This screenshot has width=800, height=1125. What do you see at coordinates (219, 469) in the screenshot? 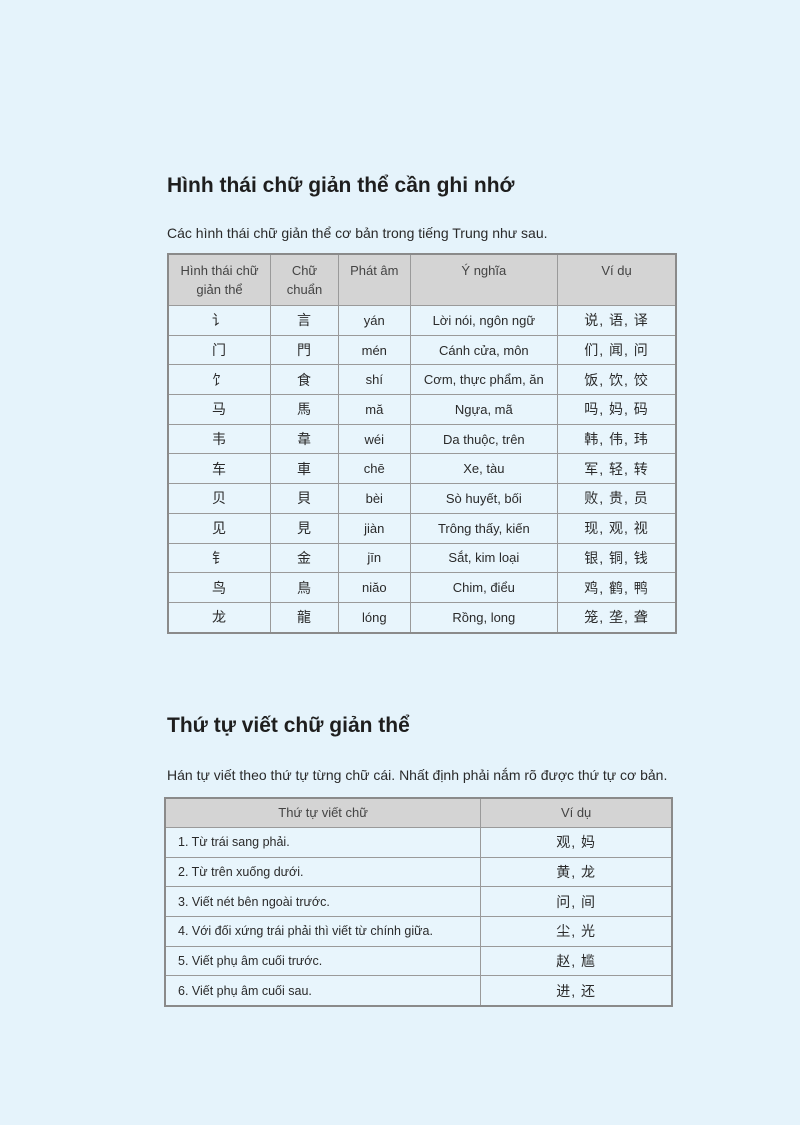
I see `table-cell: 车` at bounding box center [219, 469].